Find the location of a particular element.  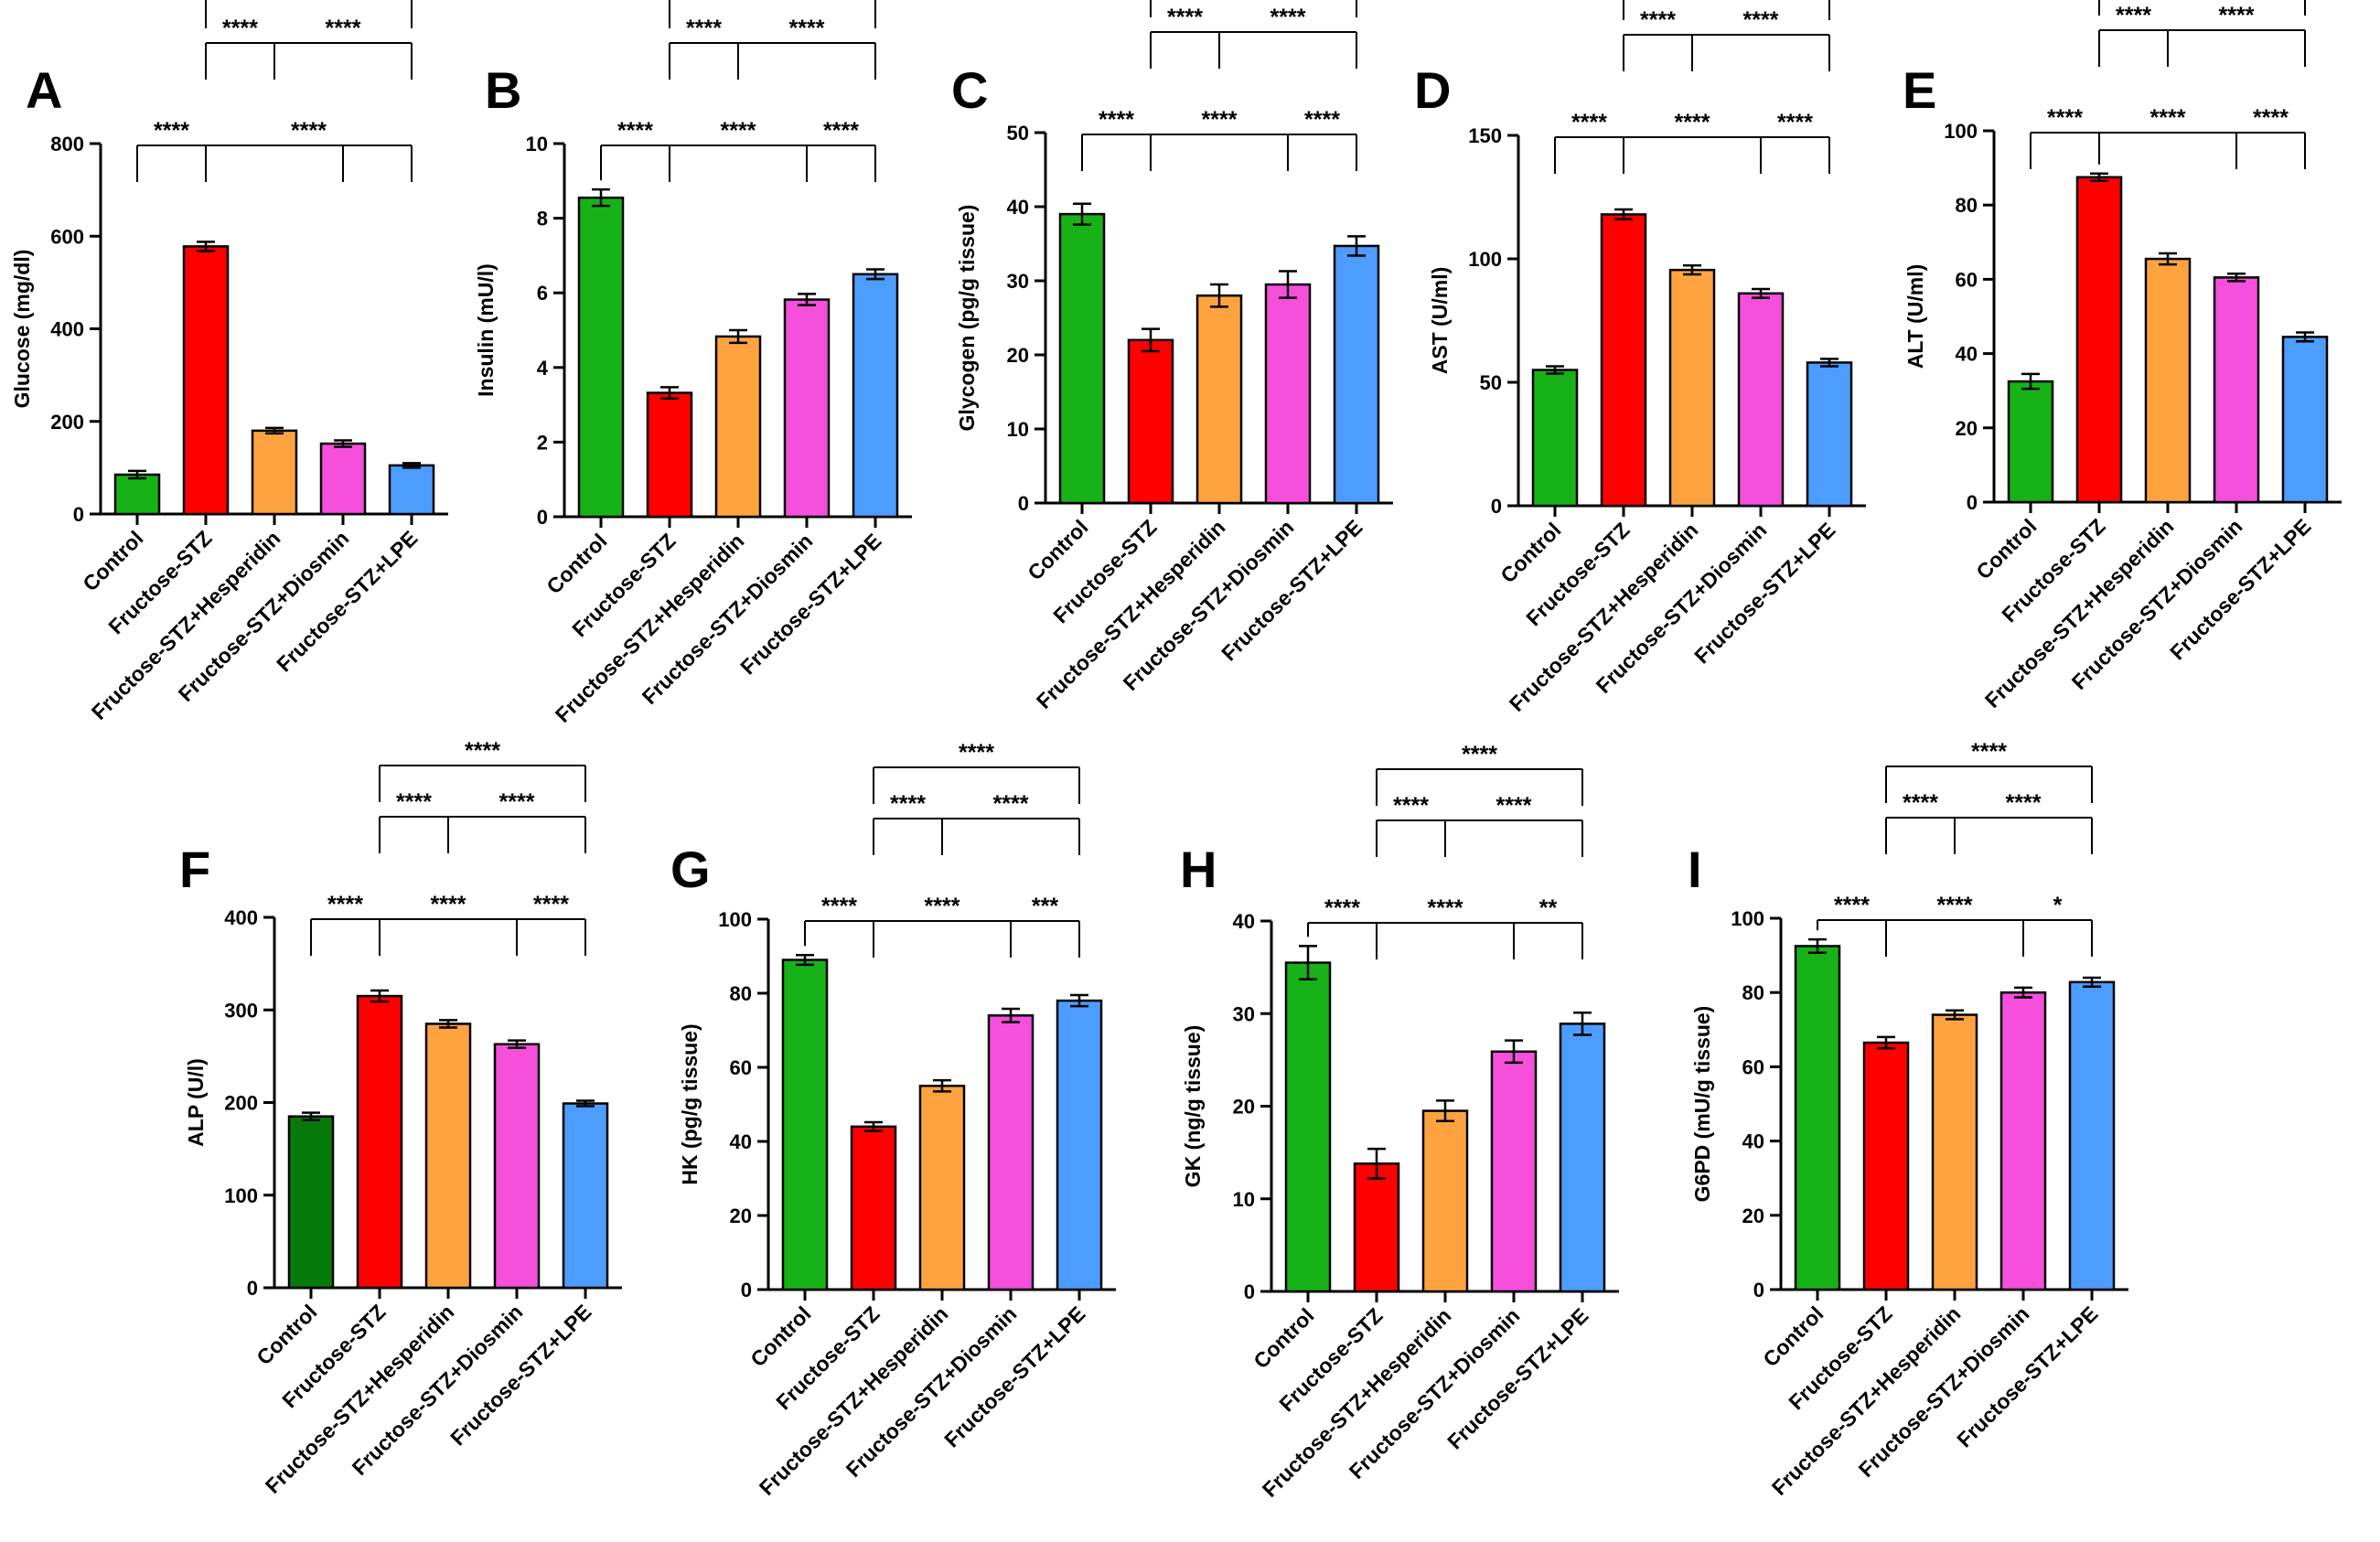

y-axis-label: G6PD (mU/g tissue) is located at coordinates (1702, 1104).